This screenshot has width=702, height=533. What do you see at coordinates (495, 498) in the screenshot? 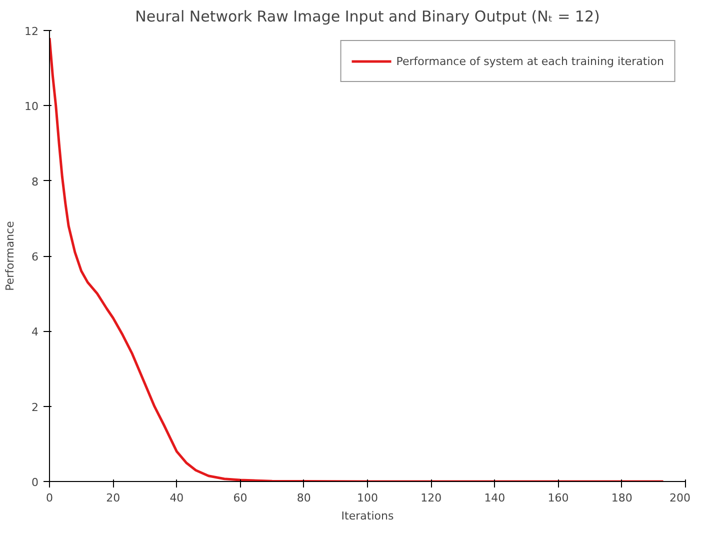
I see `x-tick-label: 140` at bounding box center [495, 498].